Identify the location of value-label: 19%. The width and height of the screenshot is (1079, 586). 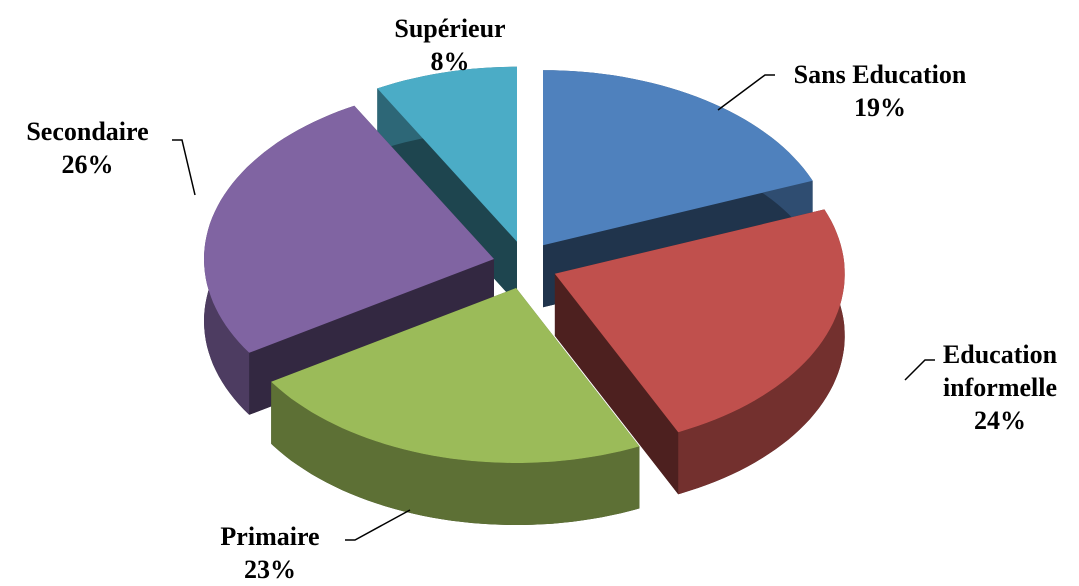
(880, 107).